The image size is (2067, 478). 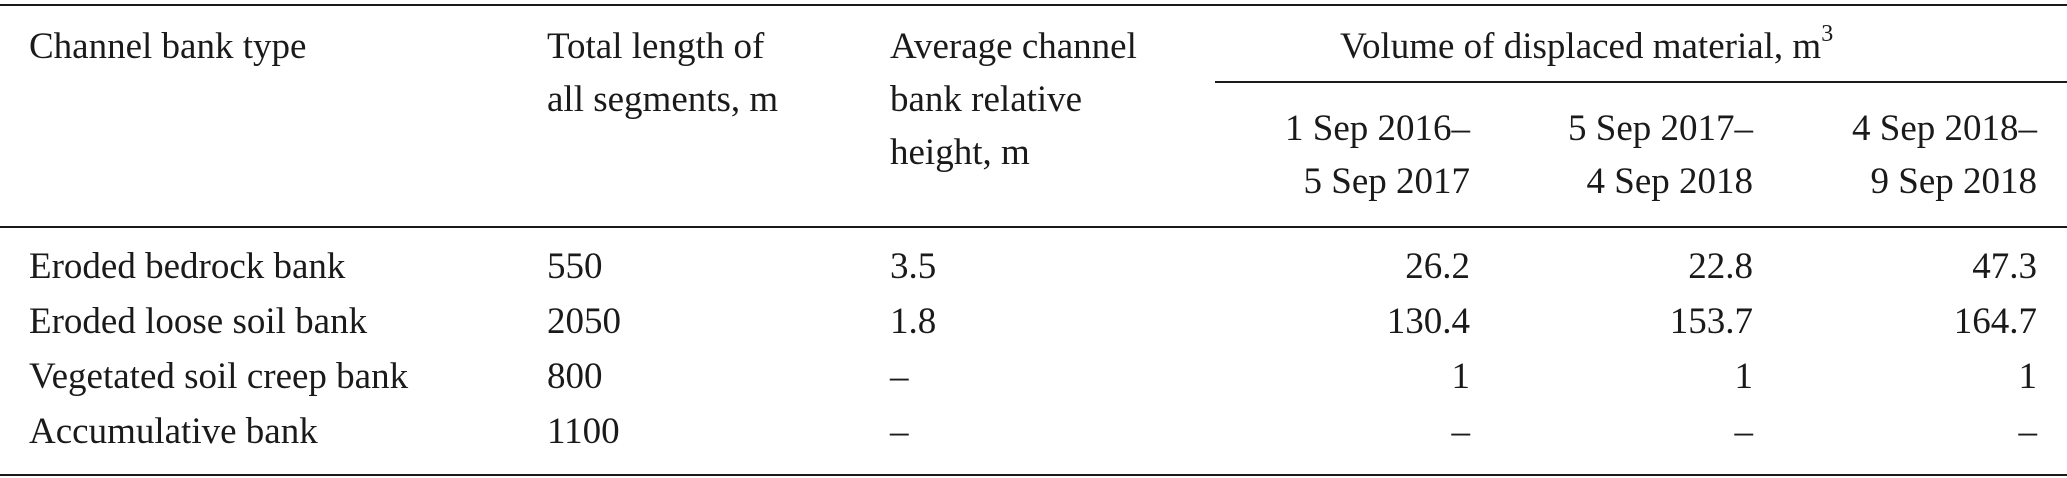 What do you see at coordinates (173, 431) in the screenshot?
I see `table-cell: Accumulative bank` at bounding box center [173, 431].